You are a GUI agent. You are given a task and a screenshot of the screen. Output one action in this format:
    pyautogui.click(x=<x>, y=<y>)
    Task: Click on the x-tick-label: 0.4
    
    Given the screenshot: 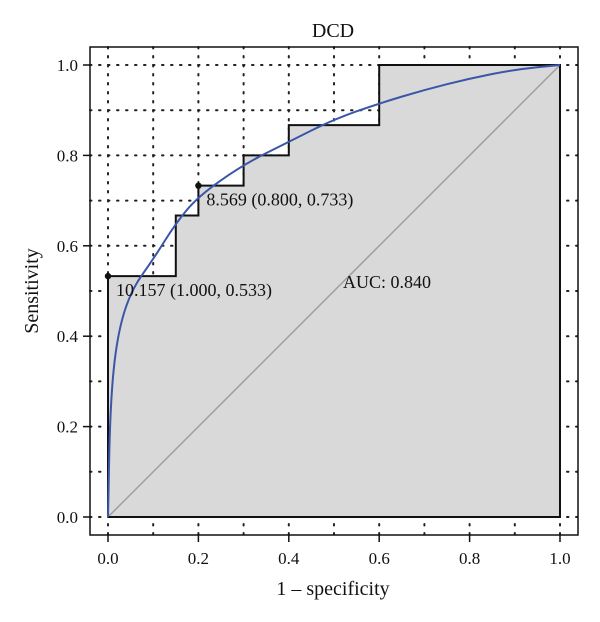 What is the action you would take?
    pyautogui.click(x=289, y=558)
    